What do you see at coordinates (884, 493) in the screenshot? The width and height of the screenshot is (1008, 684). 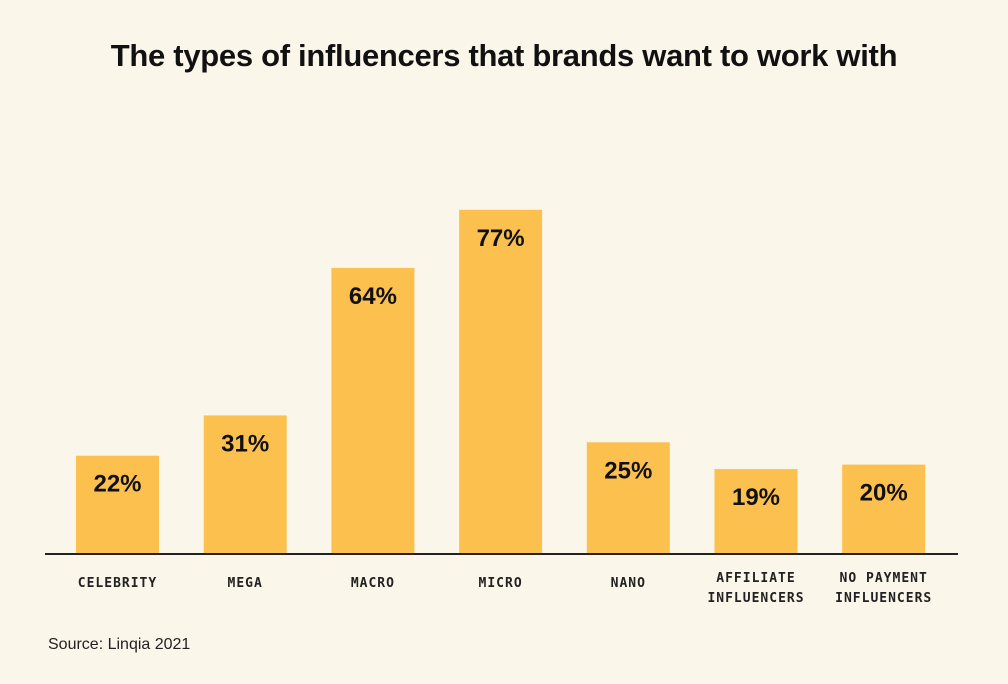 I see `bar-value-label-6: 20%` at bounding box center [884, 493].